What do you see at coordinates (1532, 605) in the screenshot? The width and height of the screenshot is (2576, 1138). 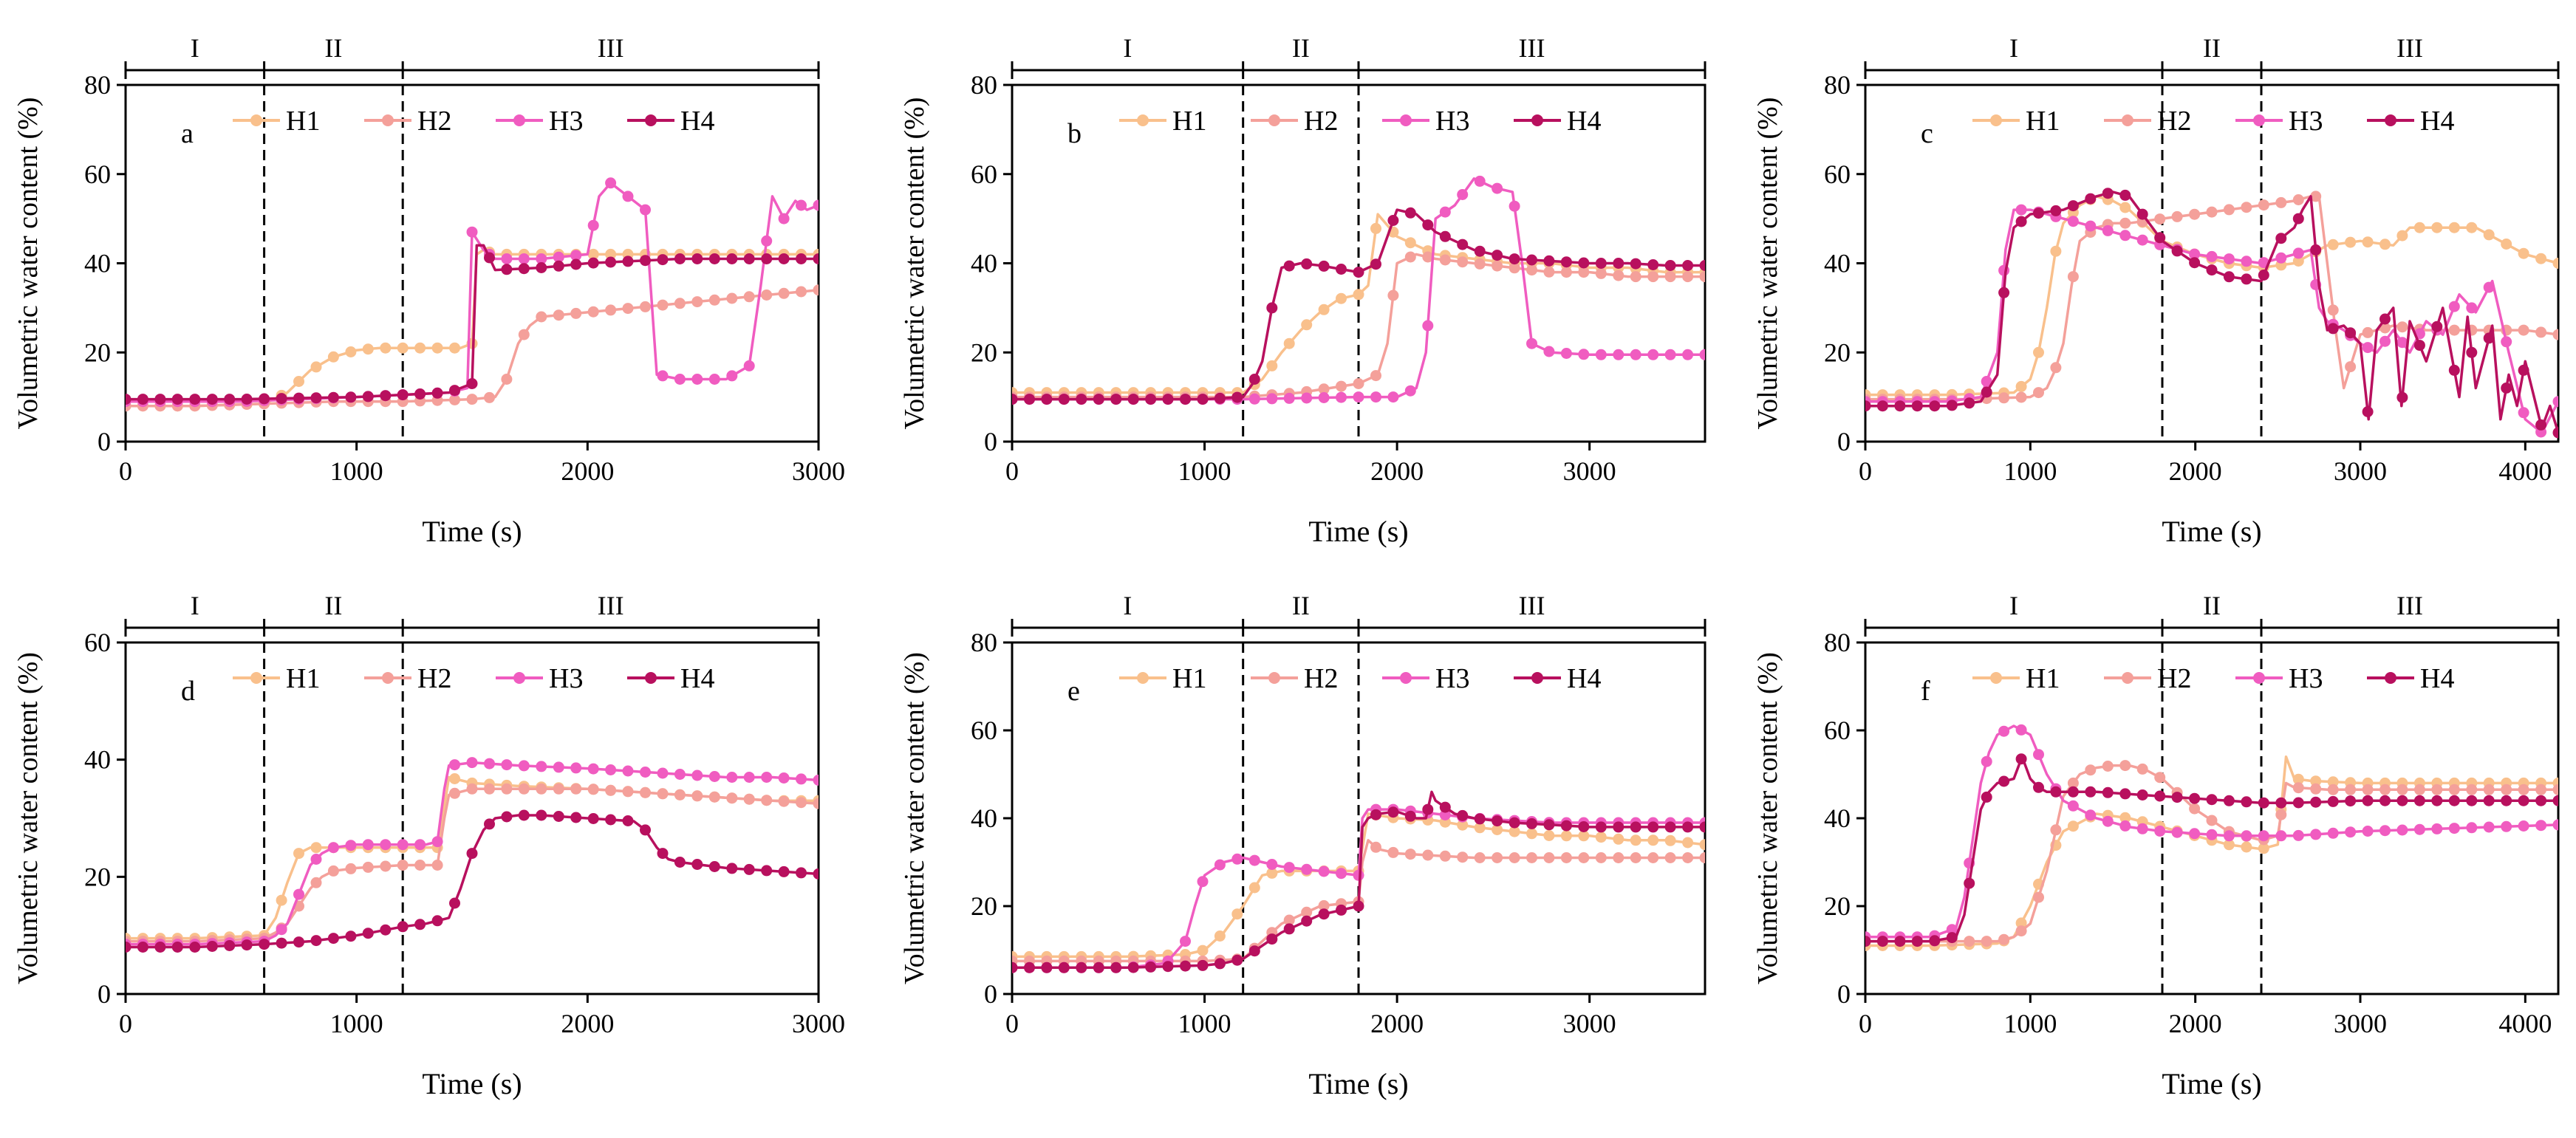 I see `phase-label: III` at bounding box center [1532, 605].